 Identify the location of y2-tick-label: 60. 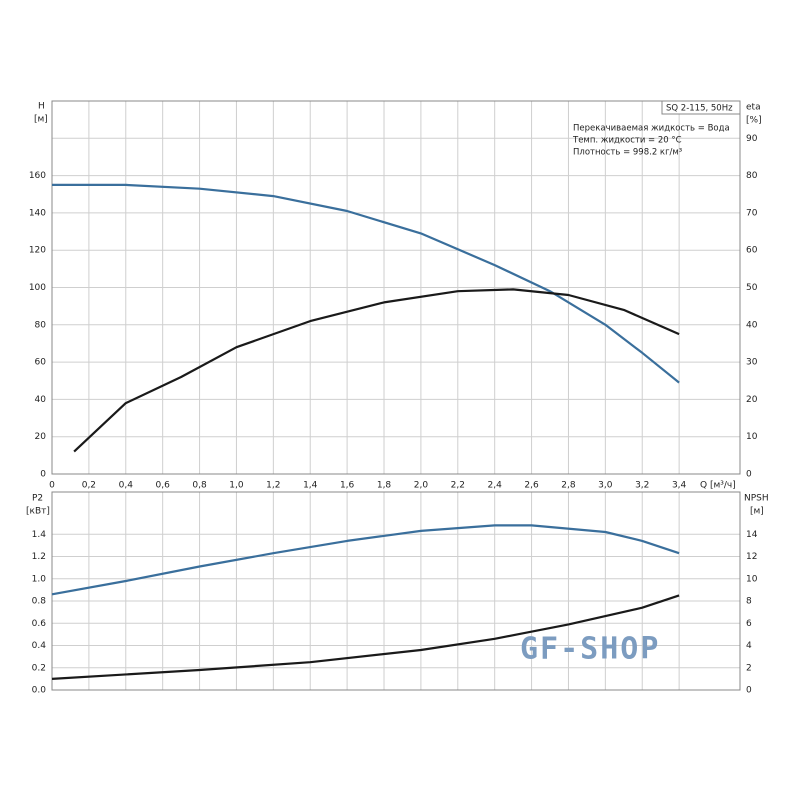
(752, 251).